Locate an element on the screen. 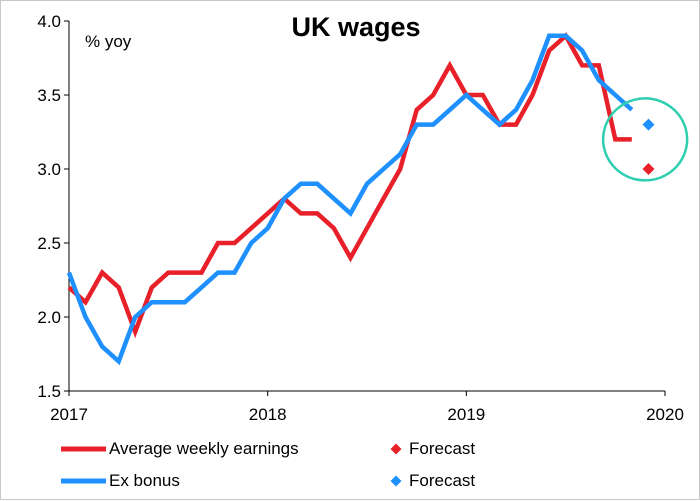 This screenshot has width=700, height=501. x-tick-label: 2017 is located at coordinates (69, 414).